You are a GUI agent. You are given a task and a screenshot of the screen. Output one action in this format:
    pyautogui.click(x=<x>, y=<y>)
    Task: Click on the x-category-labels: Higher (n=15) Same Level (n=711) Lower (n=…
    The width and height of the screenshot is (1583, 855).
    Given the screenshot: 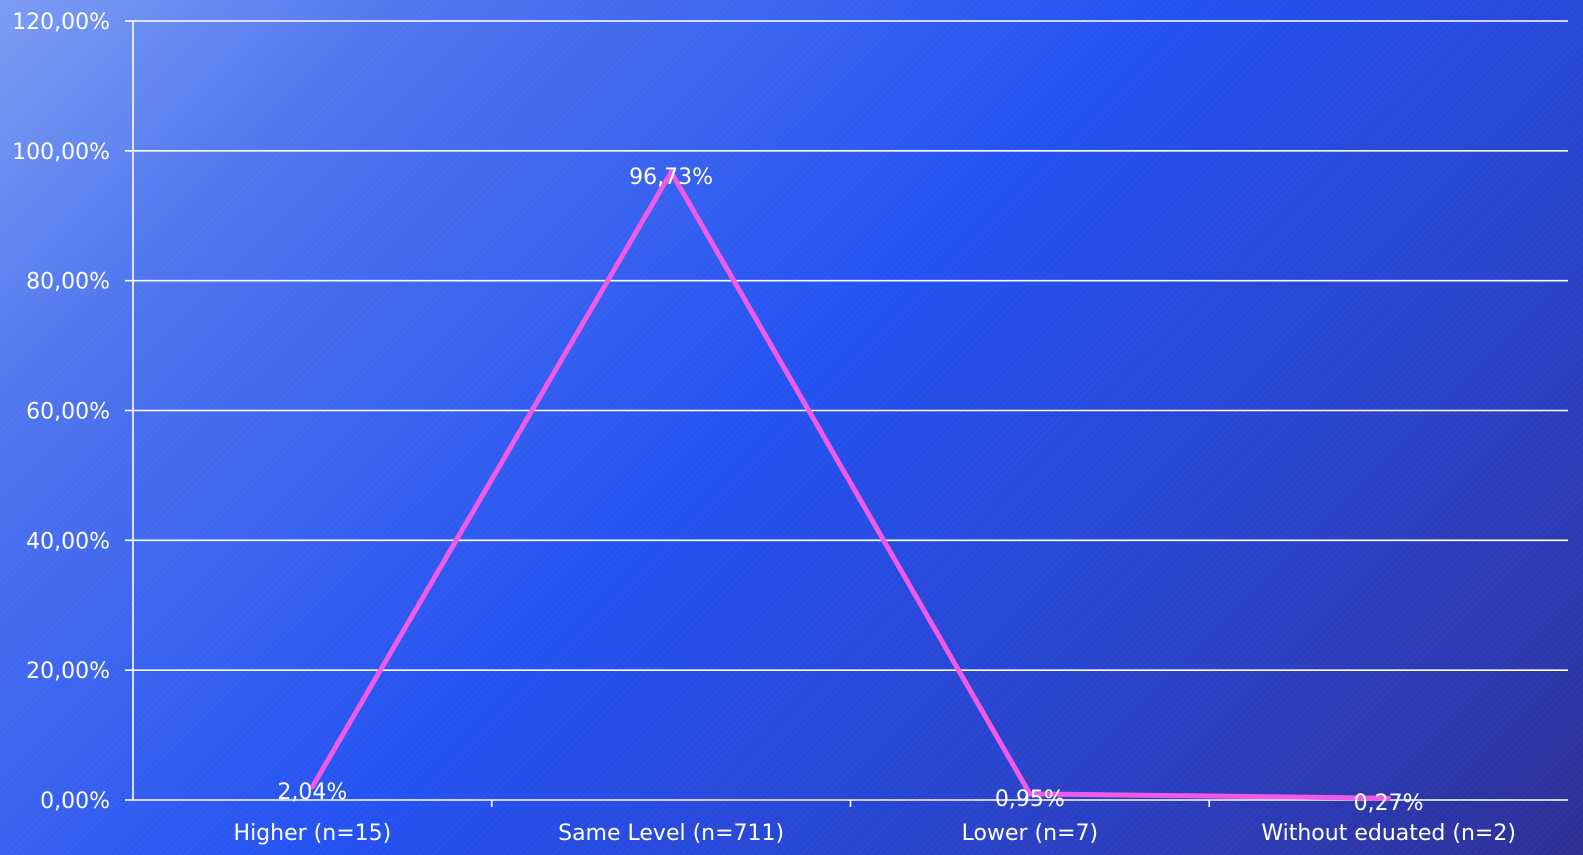 What is the action you would take?
    pyautogui.click(x=875, y=833)
    